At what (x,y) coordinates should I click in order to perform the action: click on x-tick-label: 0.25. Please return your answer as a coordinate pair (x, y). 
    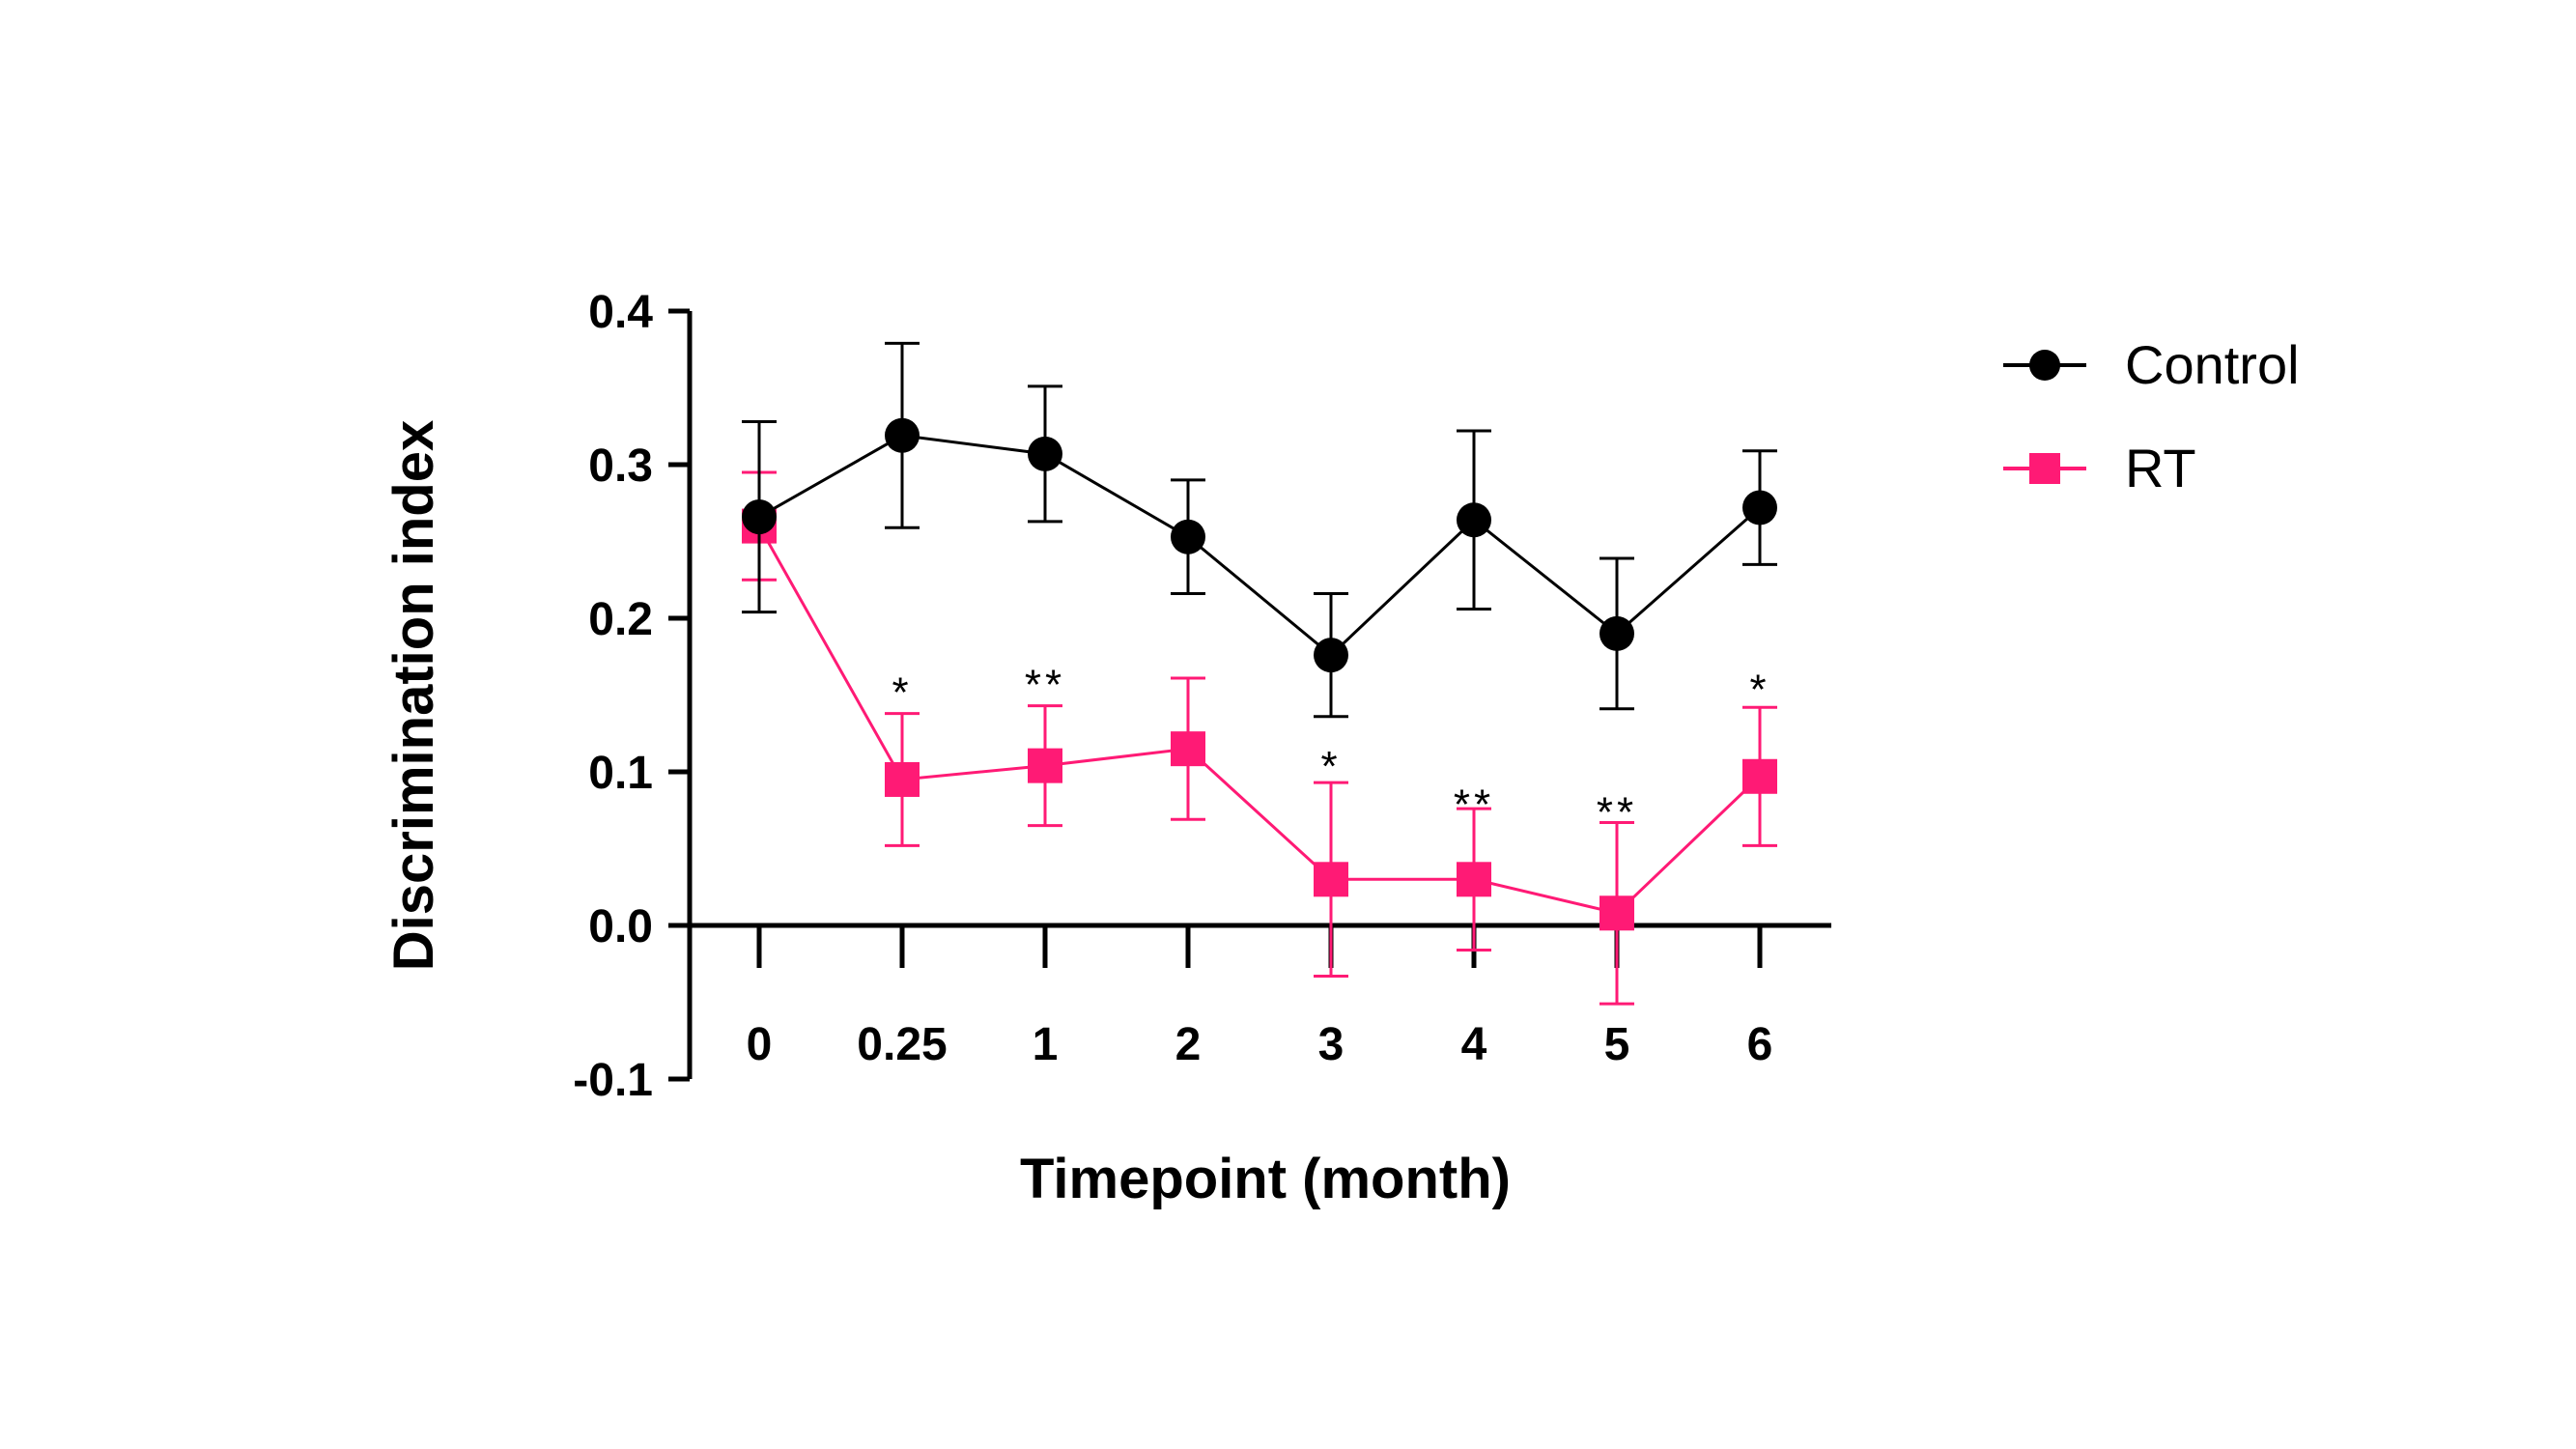
    Looking at the image, I should click on (902, 1044).